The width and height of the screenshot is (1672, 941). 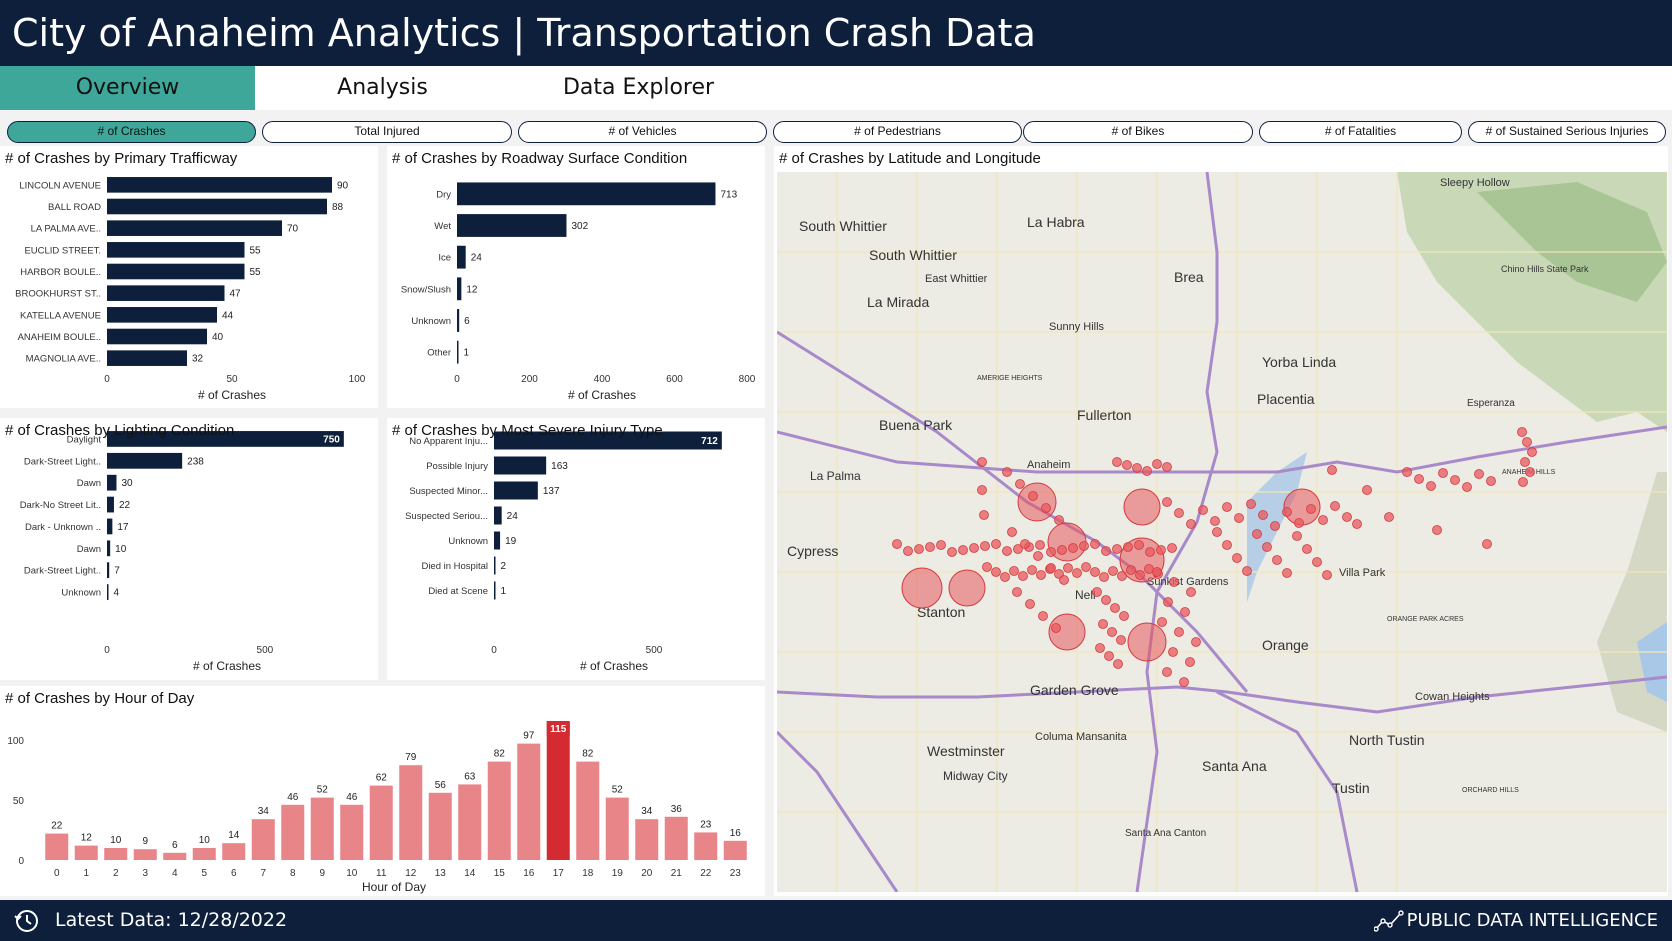 I want to click on pill-total-injured: Total Injured, so click(x=387, y=132).